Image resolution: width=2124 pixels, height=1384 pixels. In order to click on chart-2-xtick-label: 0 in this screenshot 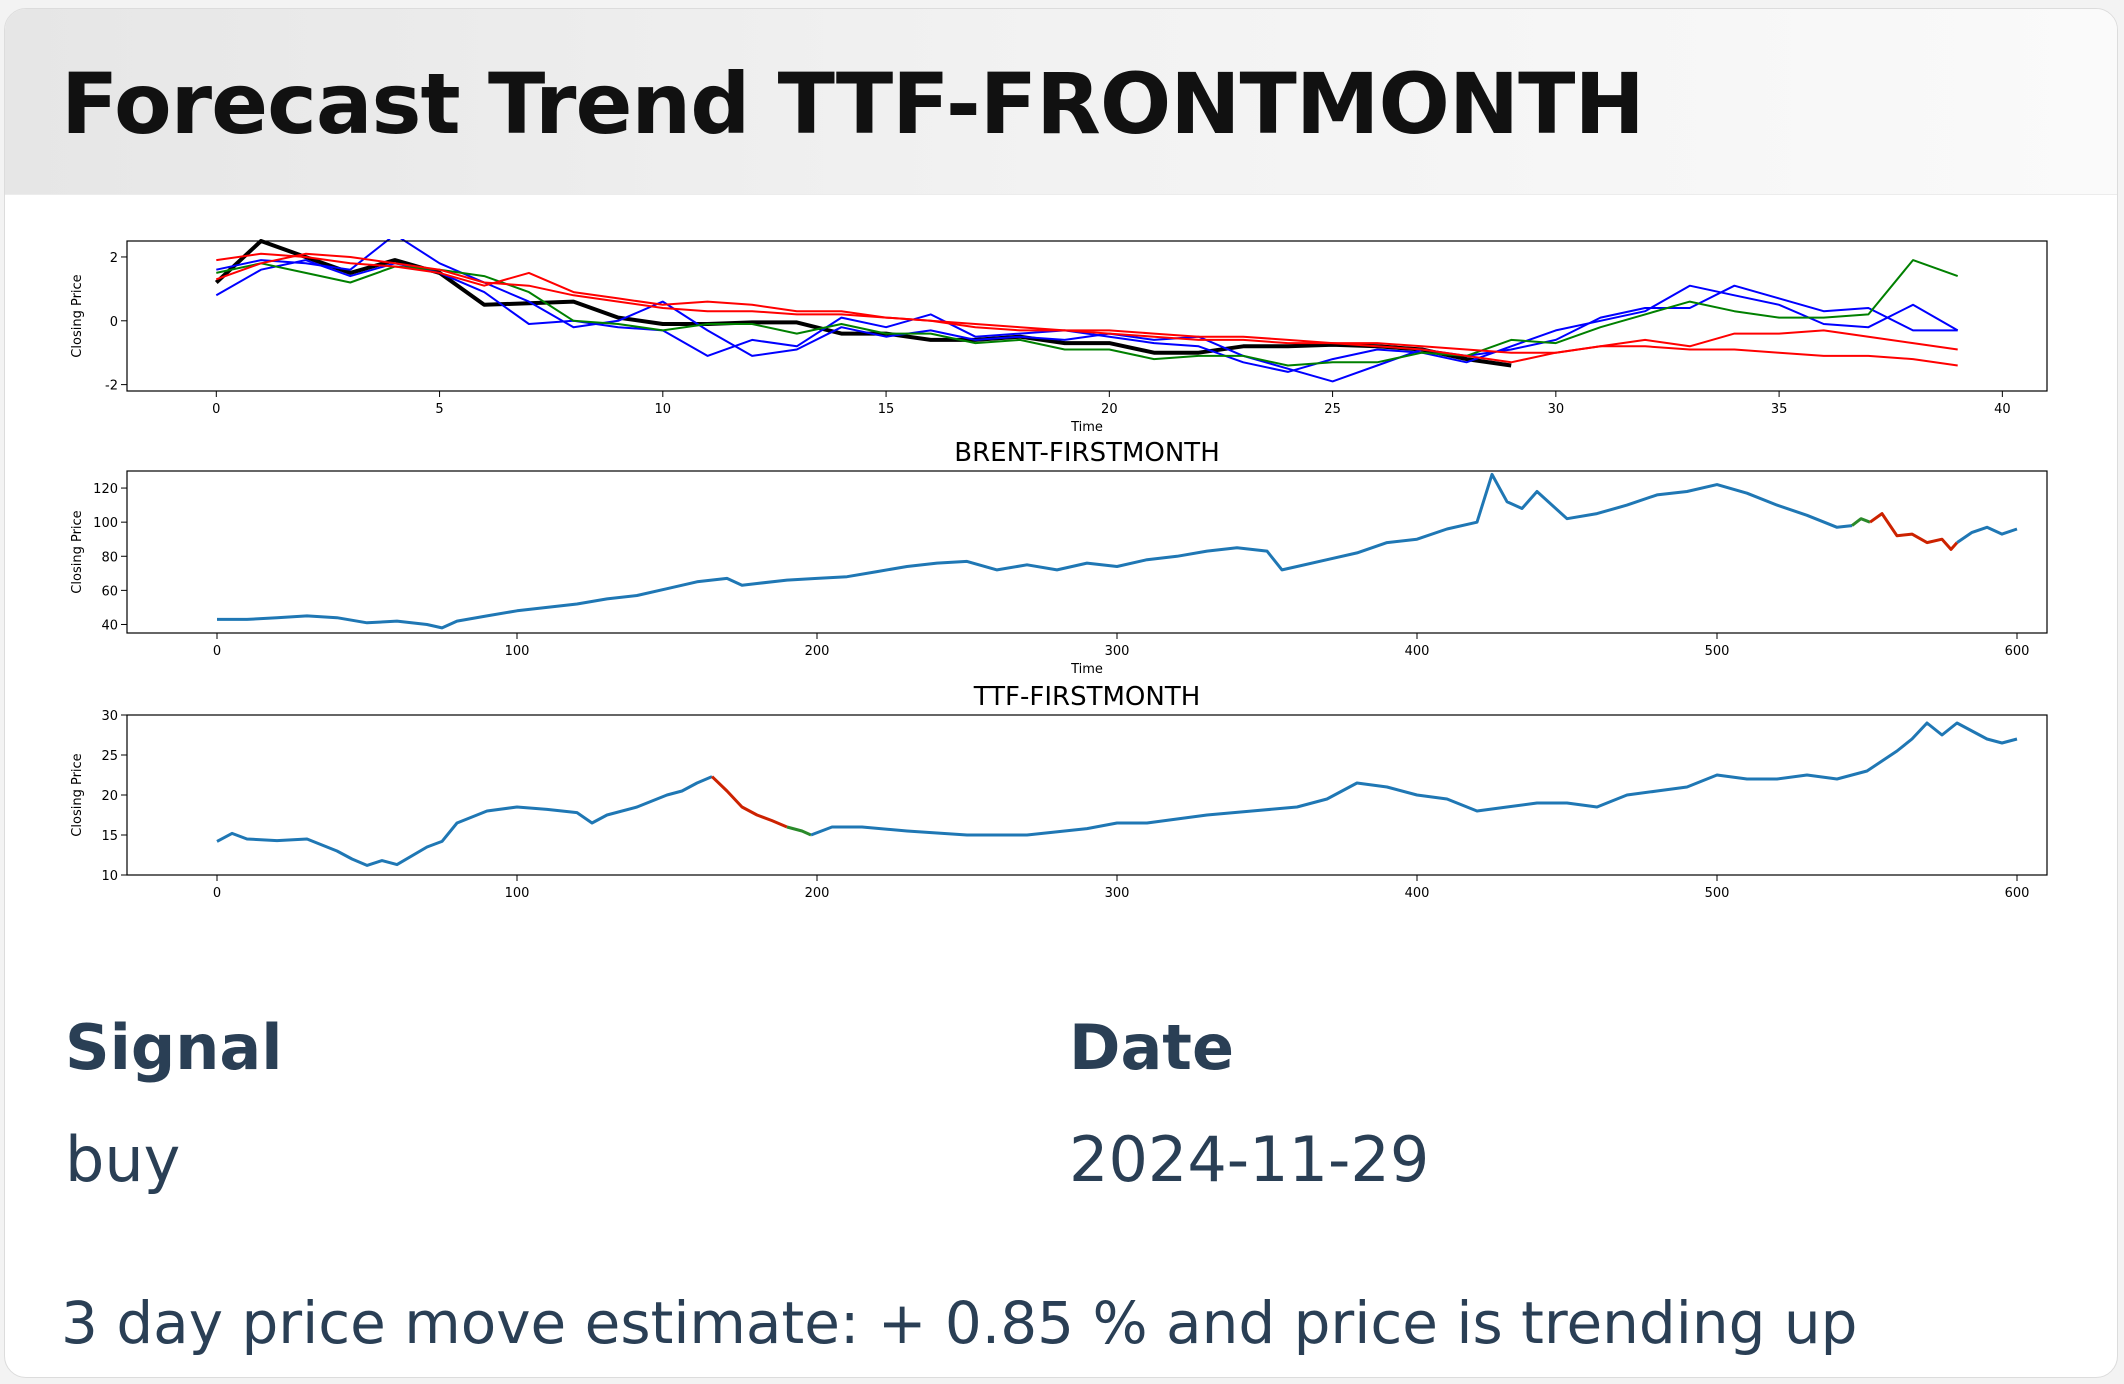, I will do `click(217, 892)`.